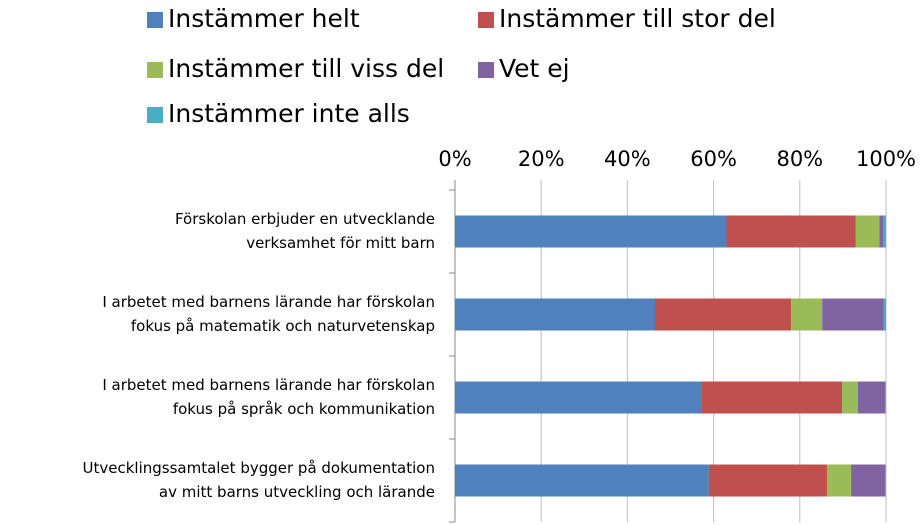  Describe the element at coordinates (454, 159) in the screenshot. I see `x-tick-label: 0%` at that location.